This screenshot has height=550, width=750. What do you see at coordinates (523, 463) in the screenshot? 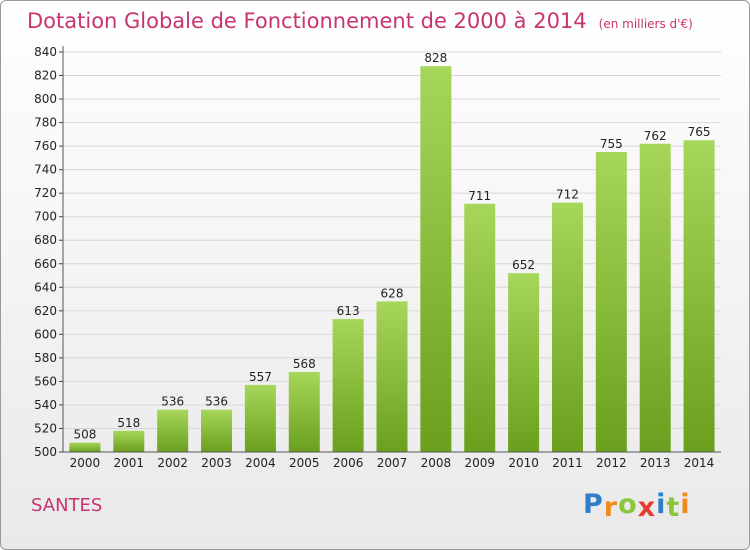
I see `x-tick-label: 2010` at bounding box center [523, 463].